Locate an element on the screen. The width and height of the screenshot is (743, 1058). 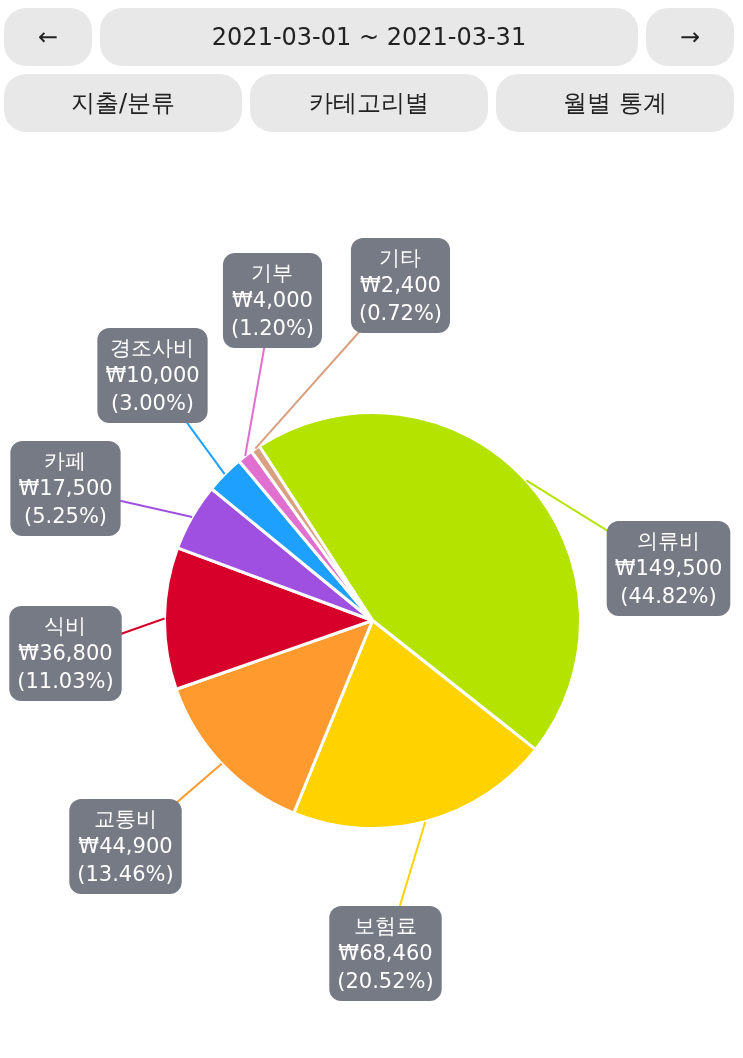
data-label: ₩2,400 (0.72%) is located at coordinates (400, 299).